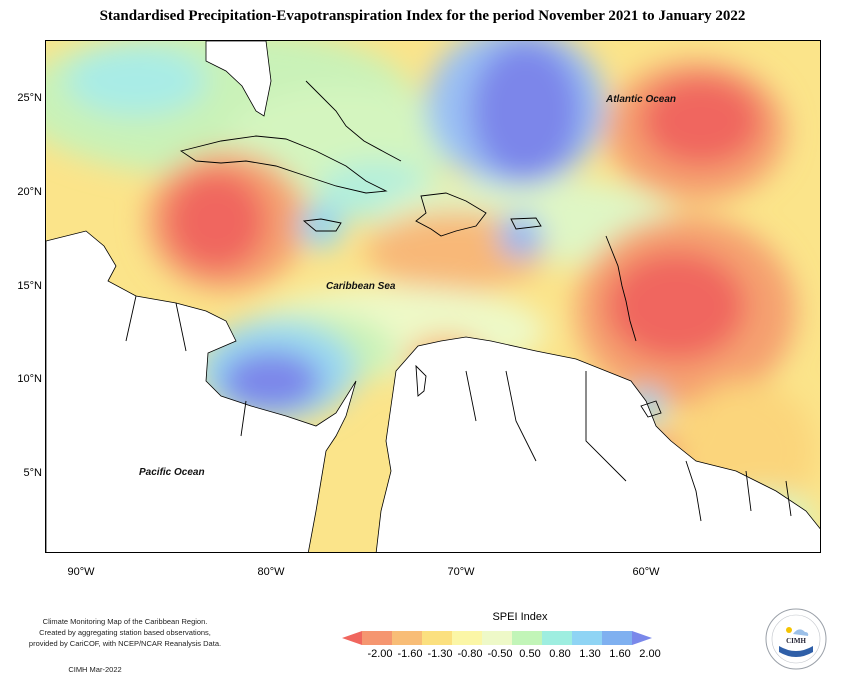 This screenshot has height=684, width=845. I want to click on venezuela-borders, so click(546, 426).